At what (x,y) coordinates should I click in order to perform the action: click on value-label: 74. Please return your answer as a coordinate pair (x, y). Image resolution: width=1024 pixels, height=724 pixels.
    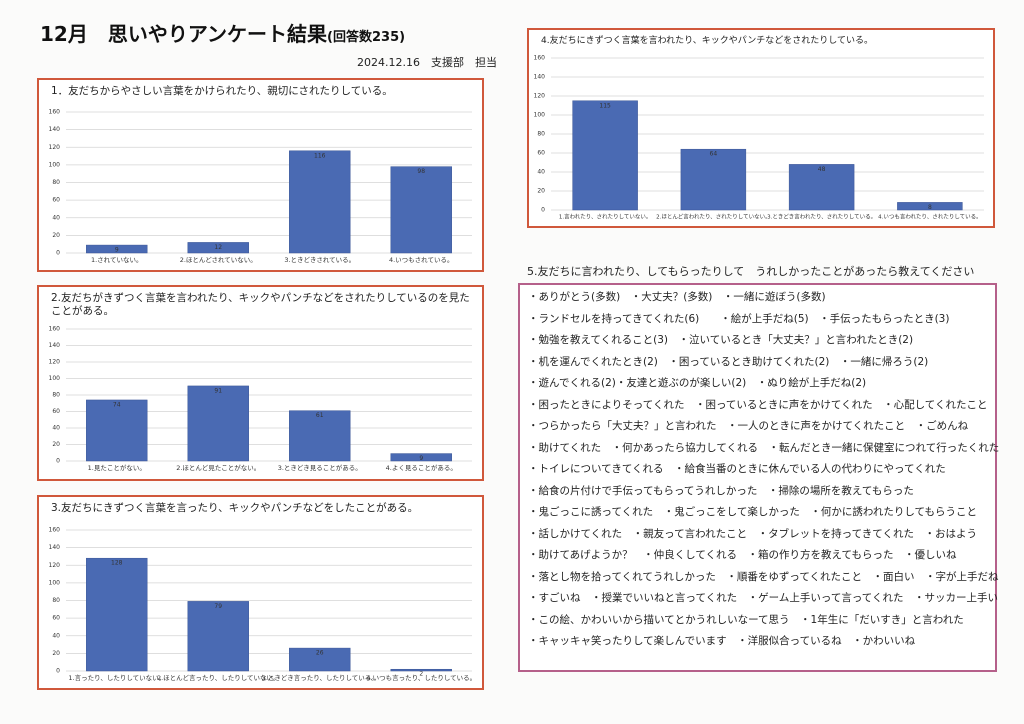
    Looking at the image, I should click on (117, 404).